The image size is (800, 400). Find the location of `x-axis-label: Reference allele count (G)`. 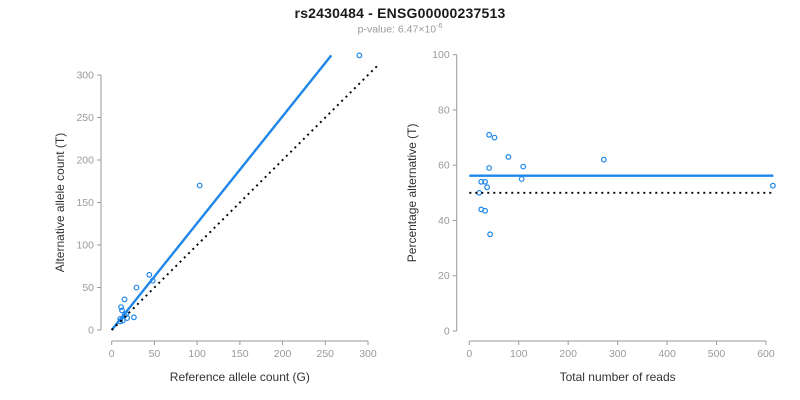

x-axis-label: Reference allele count (G) is located at coordinates (240, 377).